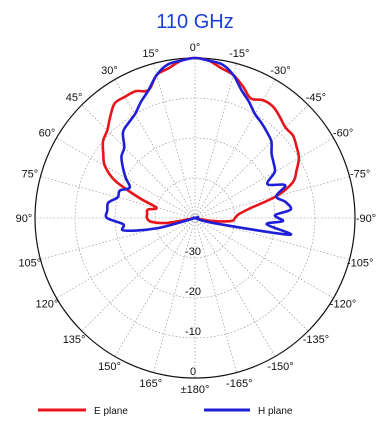  I want to click on angle-tick-label: -60°, so click(343, 134).